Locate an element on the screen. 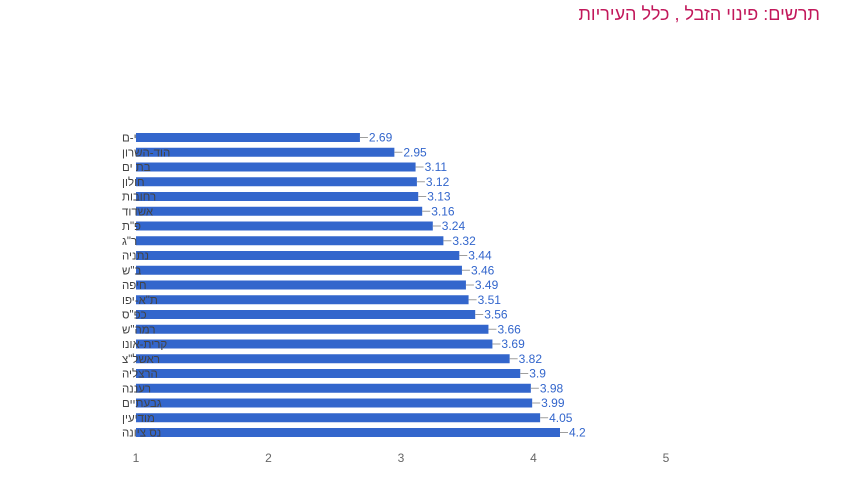  x-tick-label: 3 is located at coordinates (401, 458).